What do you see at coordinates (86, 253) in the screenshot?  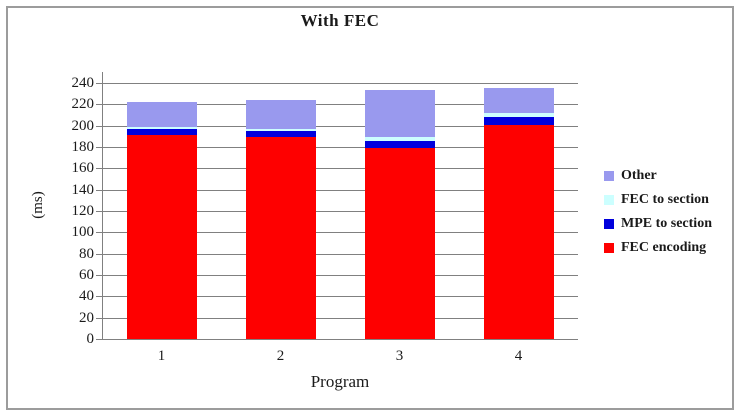 I see `y-tick-label: 80` at bounding box center [86, 253].